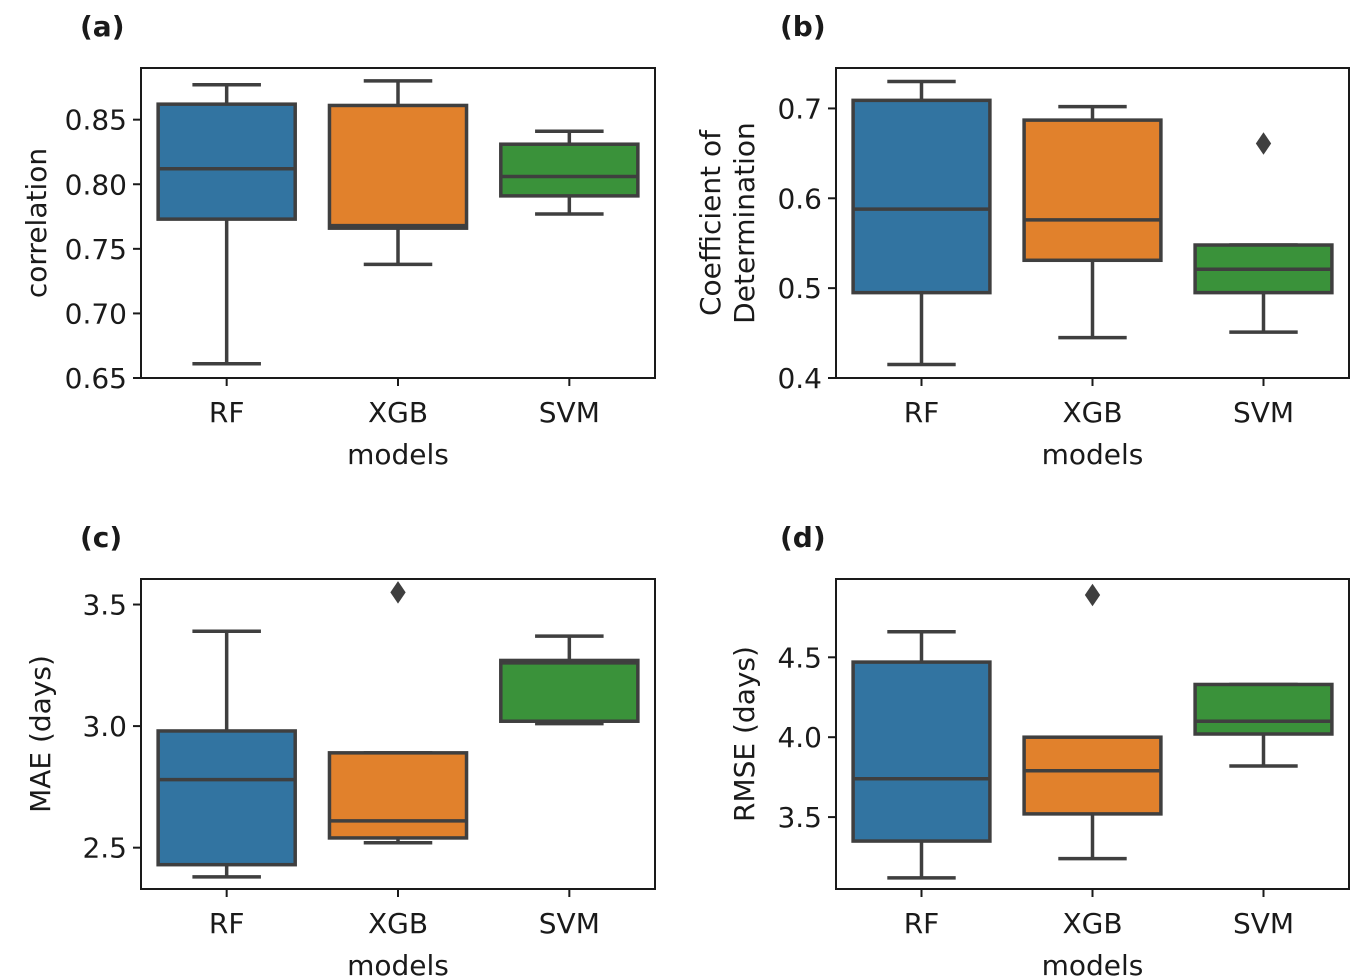 Image resolution: width=1354 pixels, height=980 pixels. I want to click on box-c-svm, so click(569, 680).